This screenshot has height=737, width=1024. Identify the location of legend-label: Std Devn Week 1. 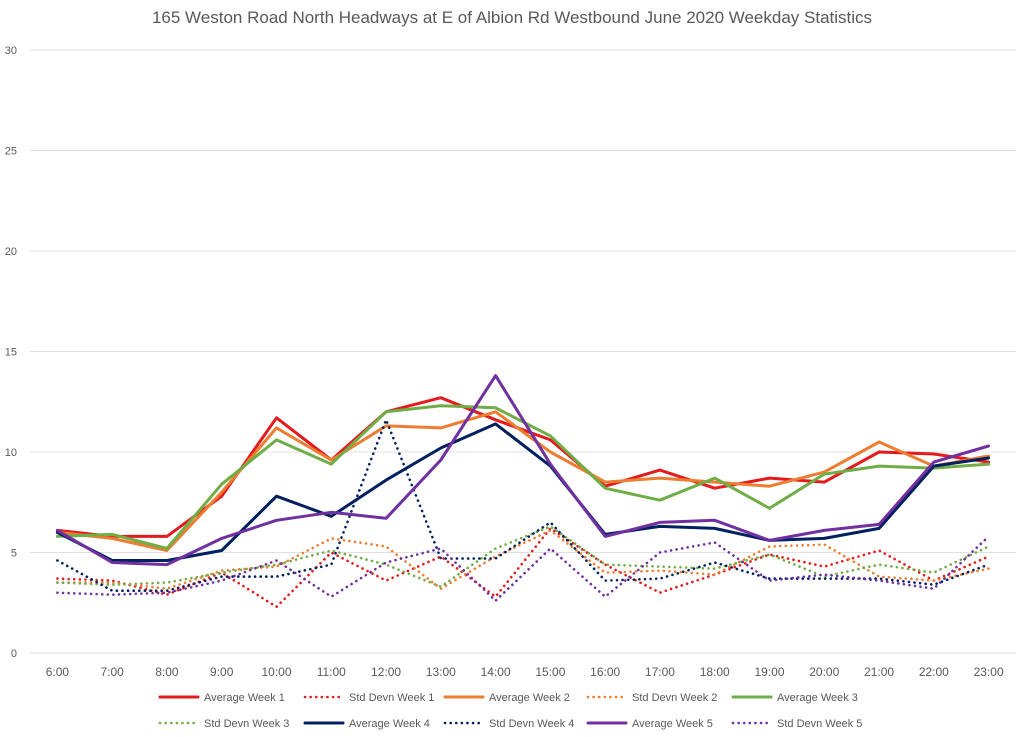
(391, 698).